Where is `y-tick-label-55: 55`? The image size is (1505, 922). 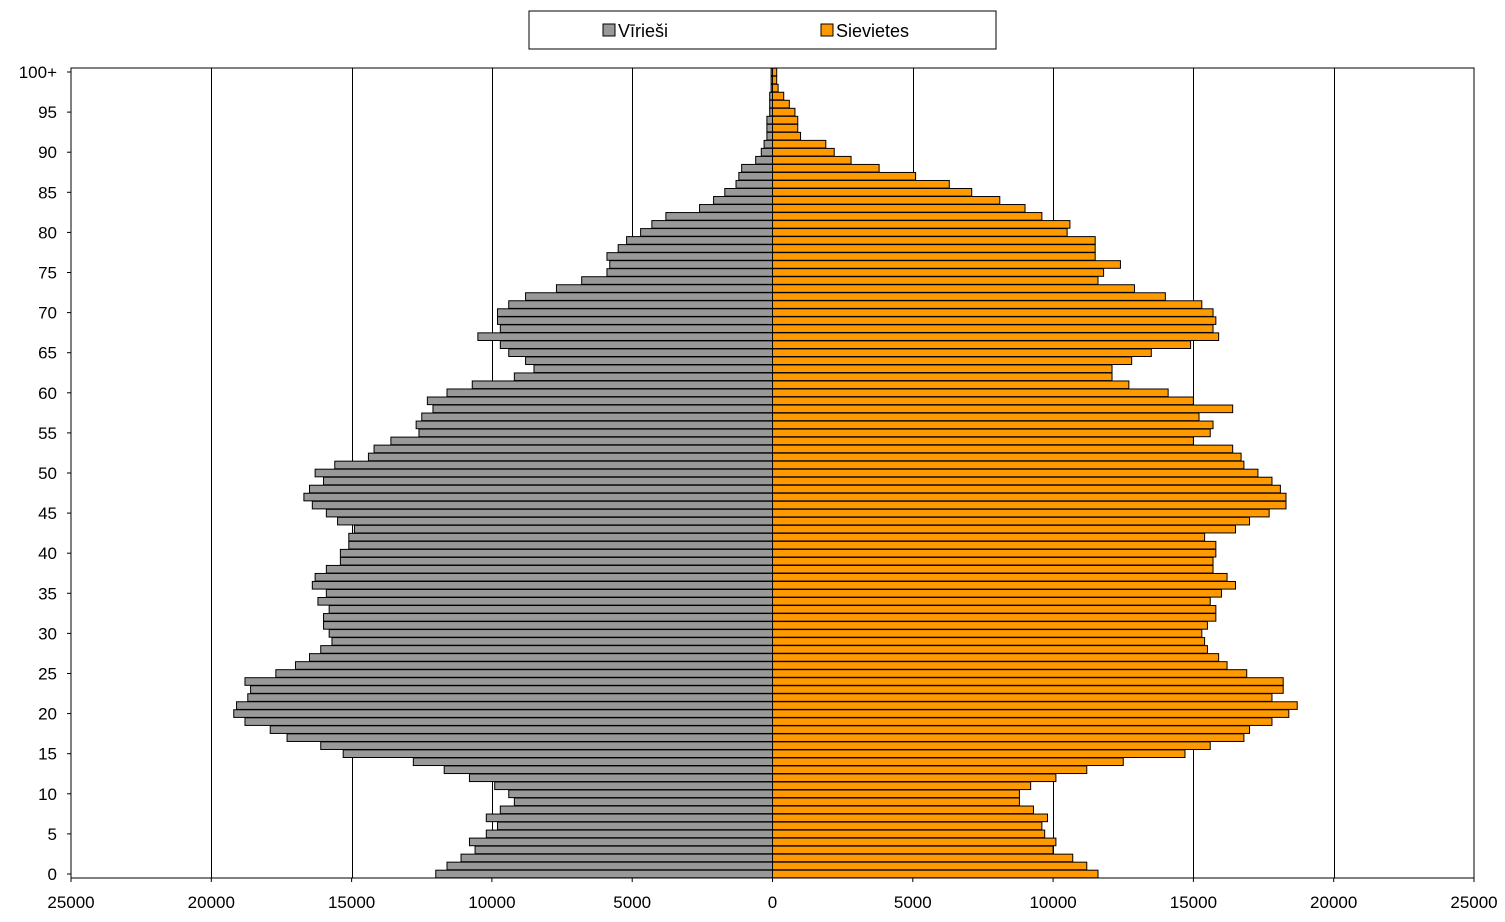 y-tick-label-55: 55 is located at coordinates (47, 433).